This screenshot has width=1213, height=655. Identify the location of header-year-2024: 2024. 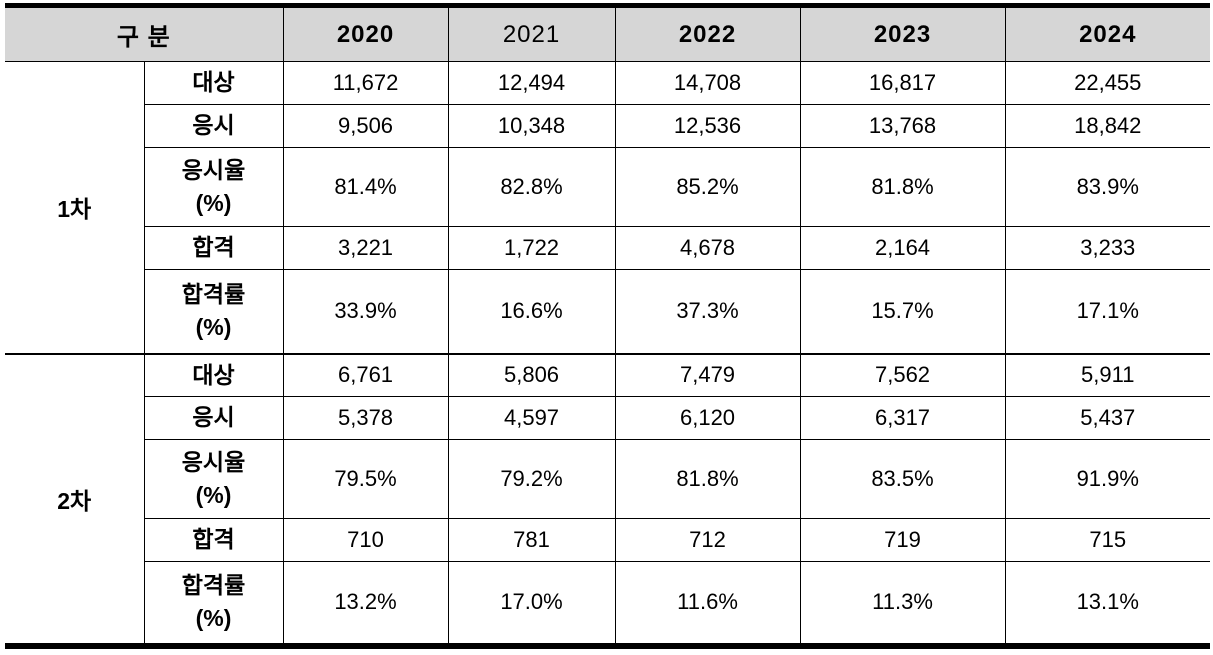
(1107, 33).